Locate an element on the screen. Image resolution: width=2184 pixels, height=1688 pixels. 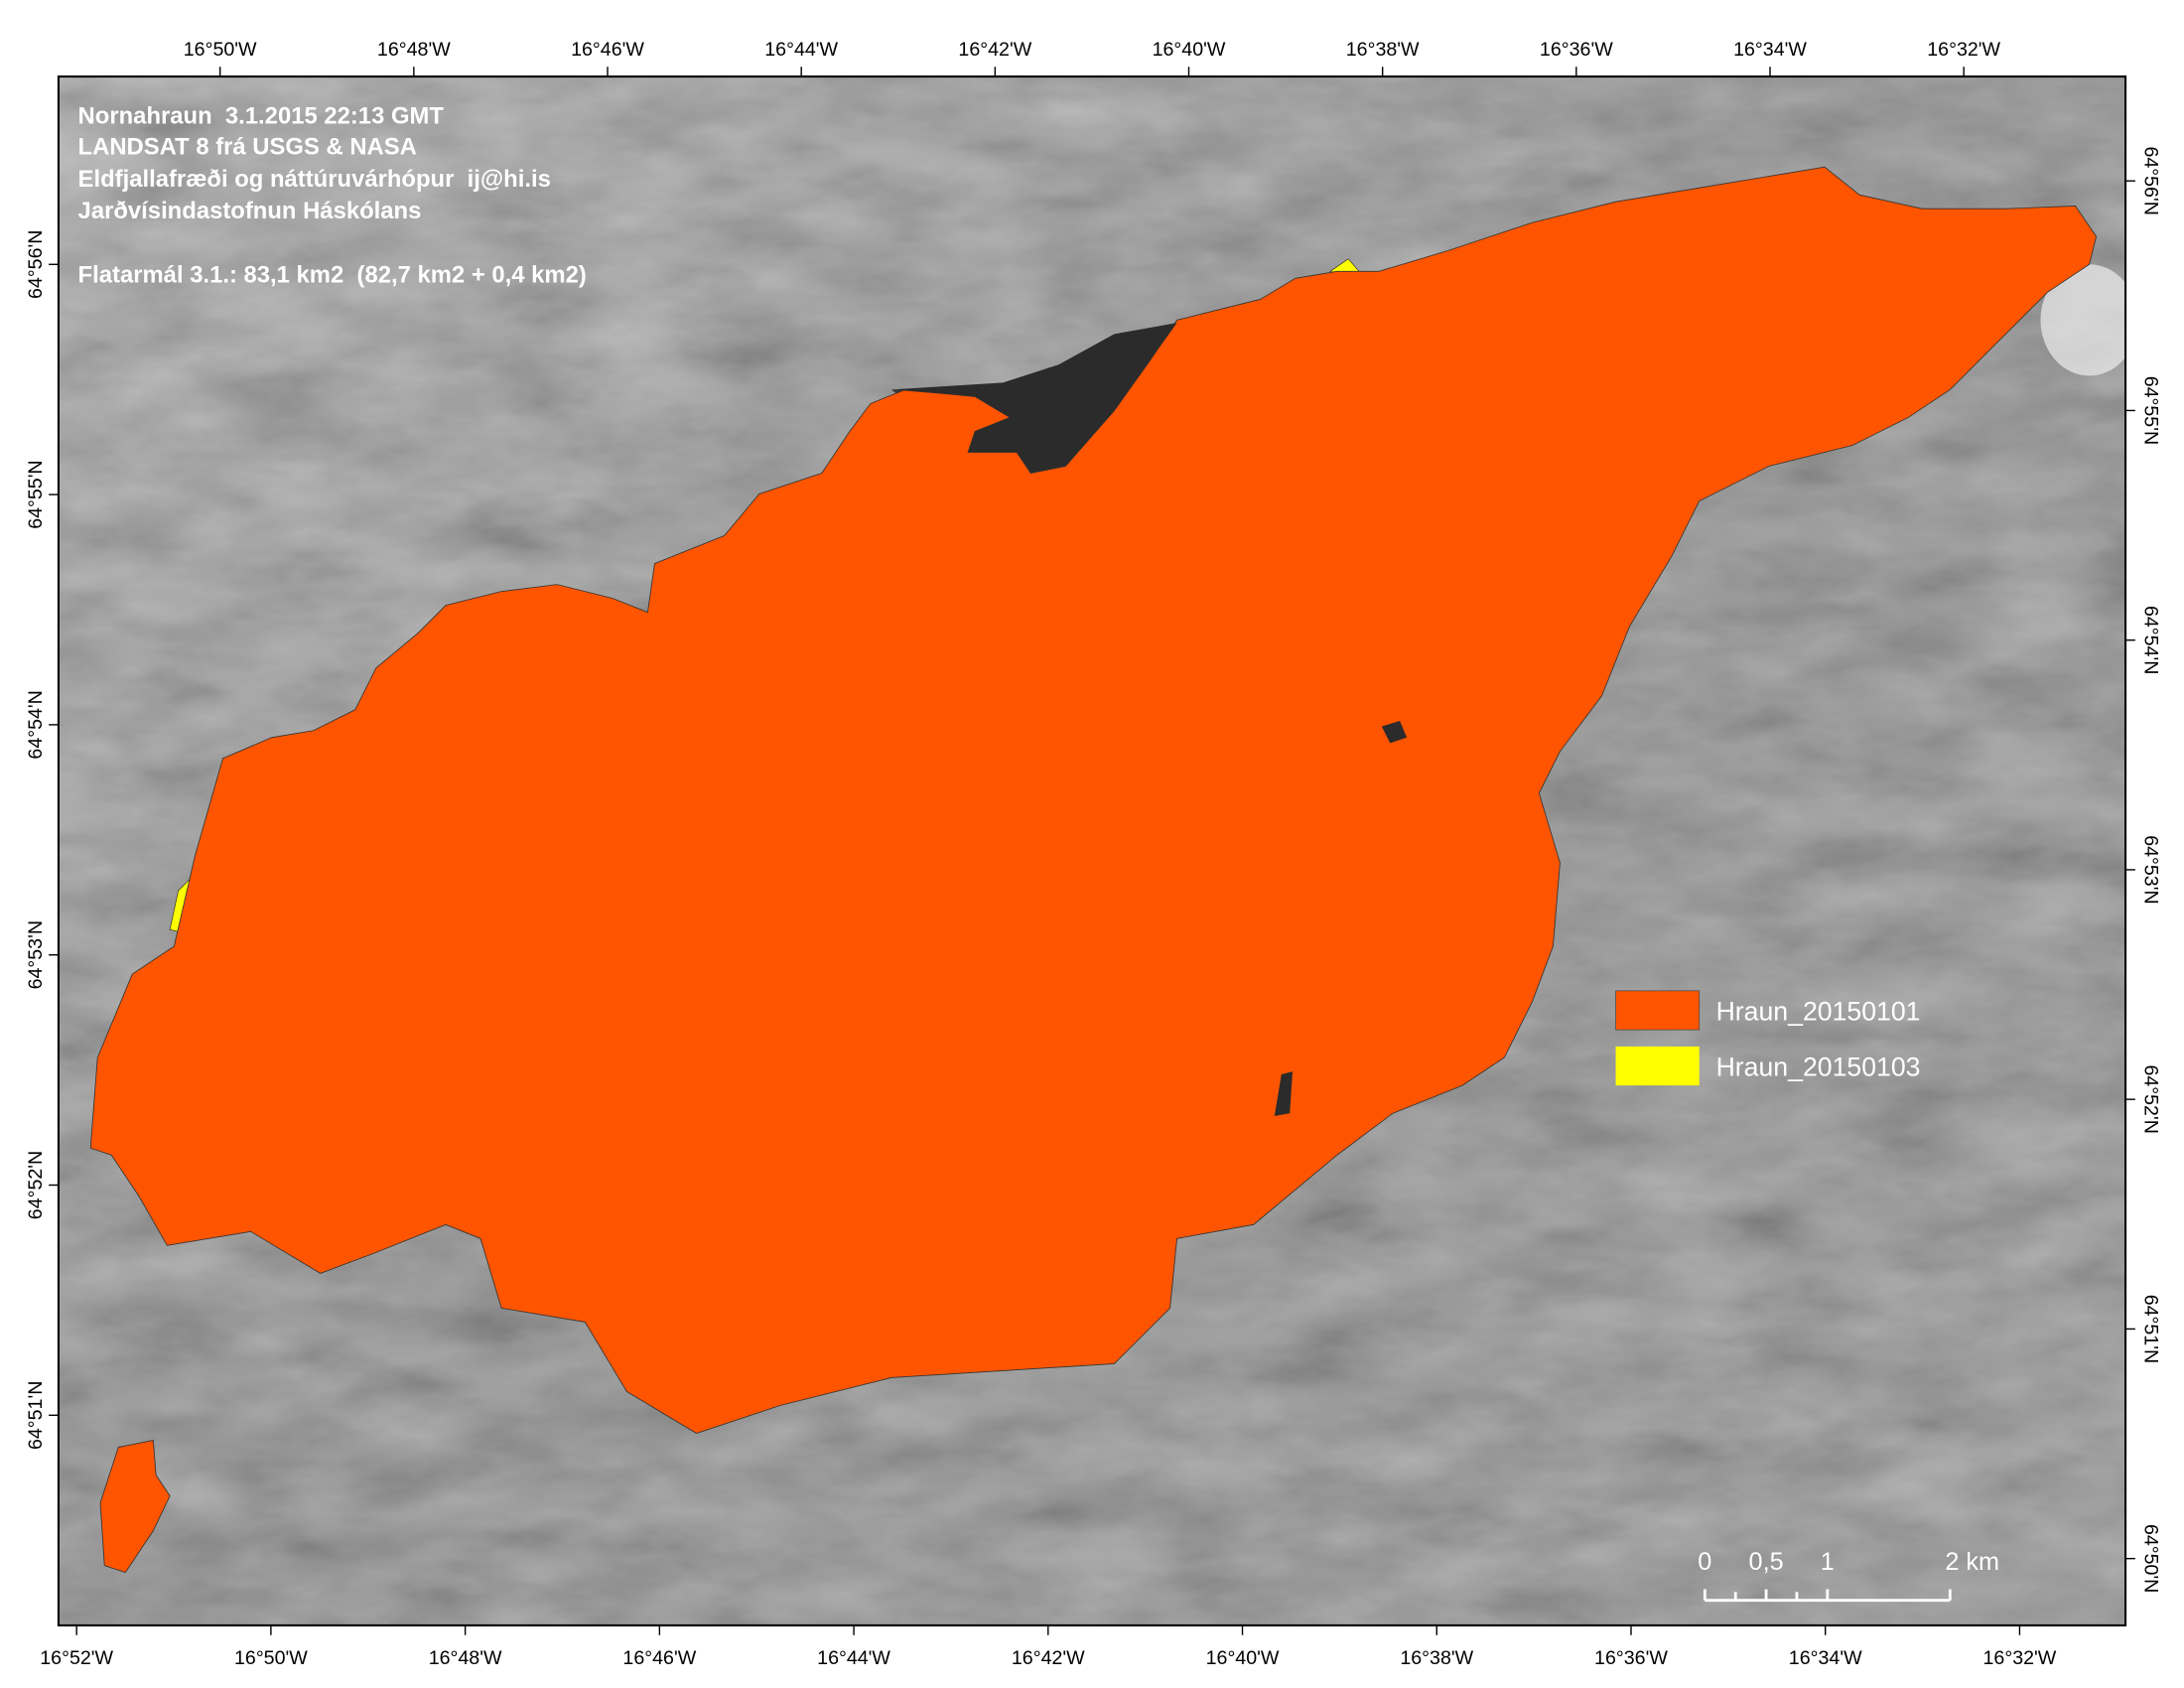
left-label: 64°56'N is located at coordinates (36, 264).